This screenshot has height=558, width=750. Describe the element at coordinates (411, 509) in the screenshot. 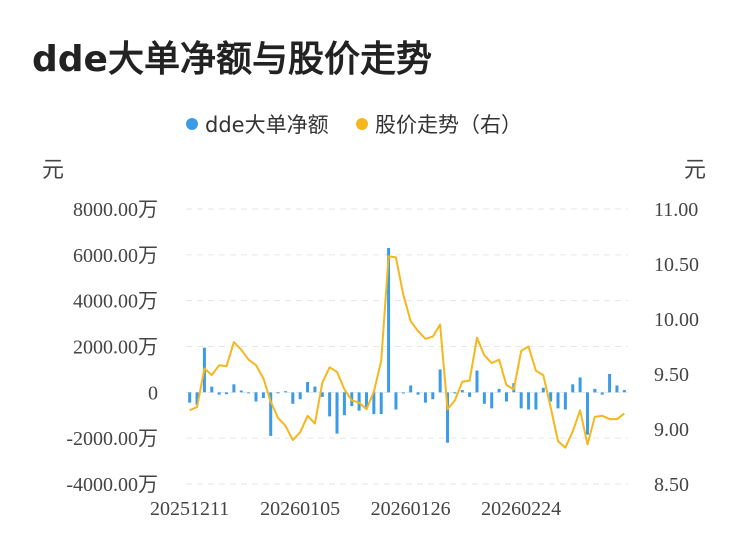

I see `x-tick-label: 20260126` at that location.